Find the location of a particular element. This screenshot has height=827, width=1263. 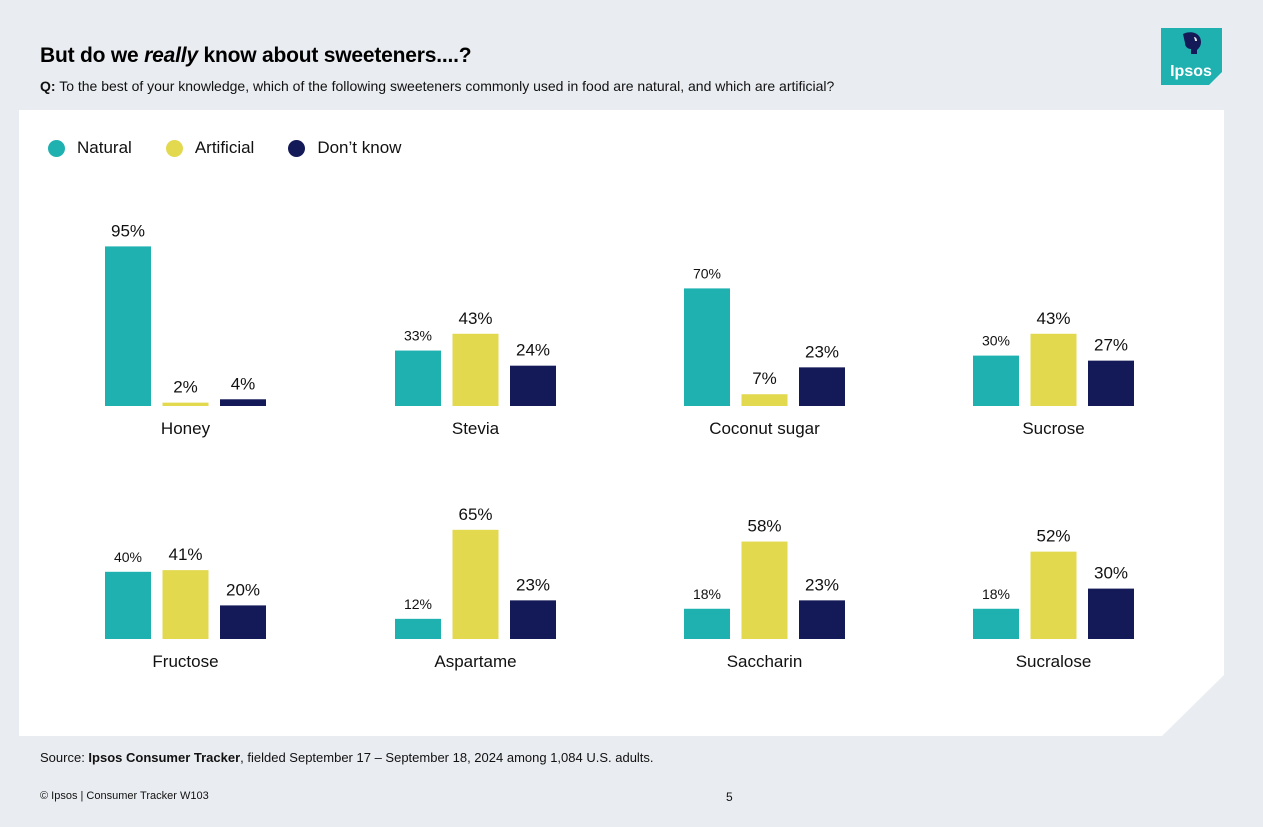

bar-stevia-dont-know is located at coordinates (533, 385).